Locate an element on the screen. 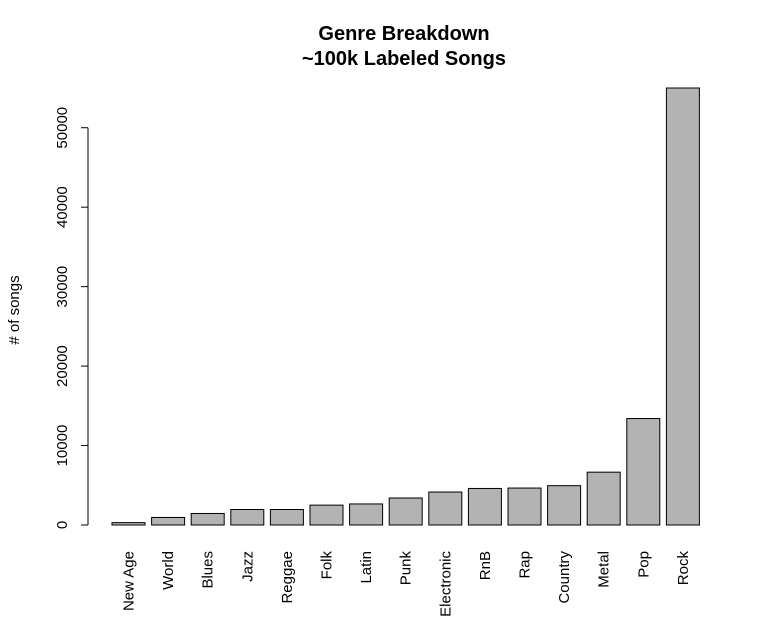 This screenshot has width=768, height=640. x-tick-label-rap: Rap is located at coordinates (525, 565).